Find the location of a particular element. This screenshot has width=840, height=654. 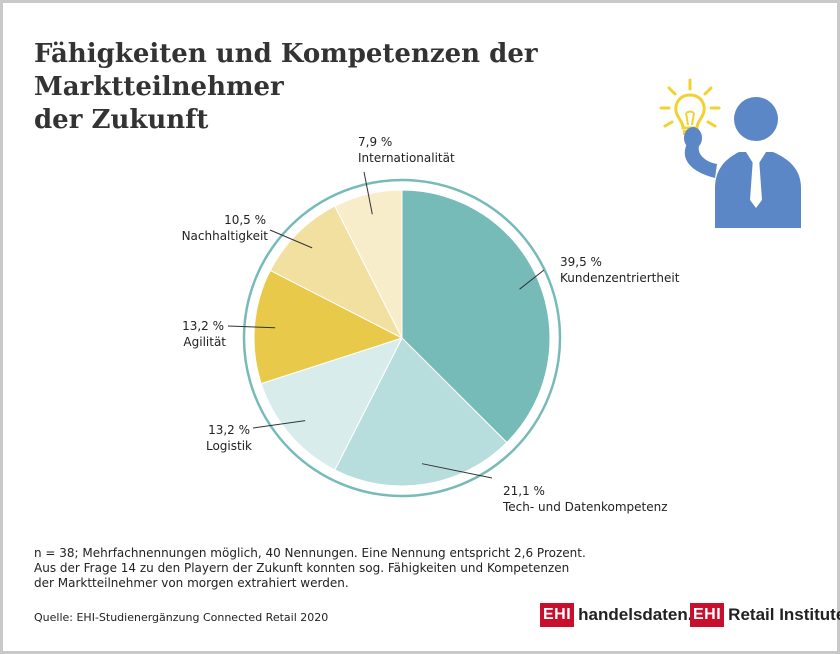

pie-slice-internationalitat is located at coordinates (368, 264).